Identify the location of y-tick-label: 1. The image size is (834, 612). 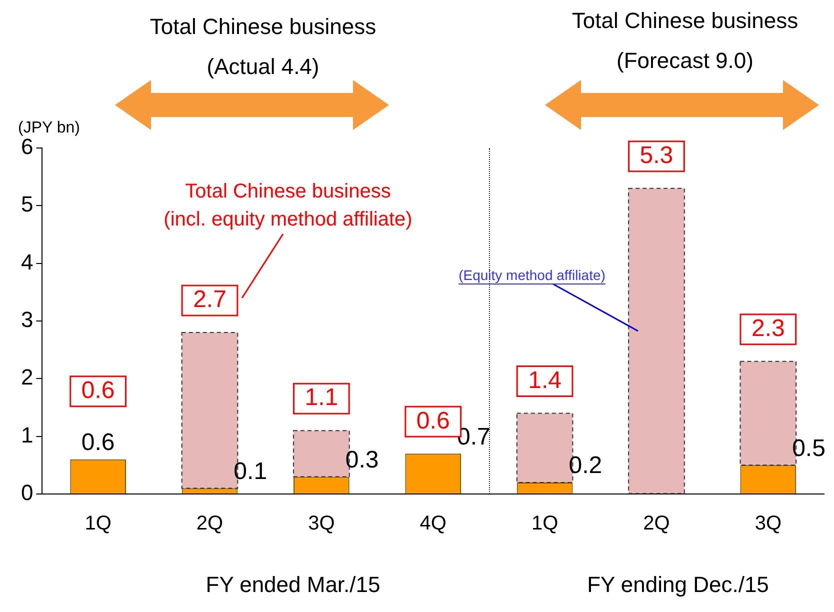
(27, 435).